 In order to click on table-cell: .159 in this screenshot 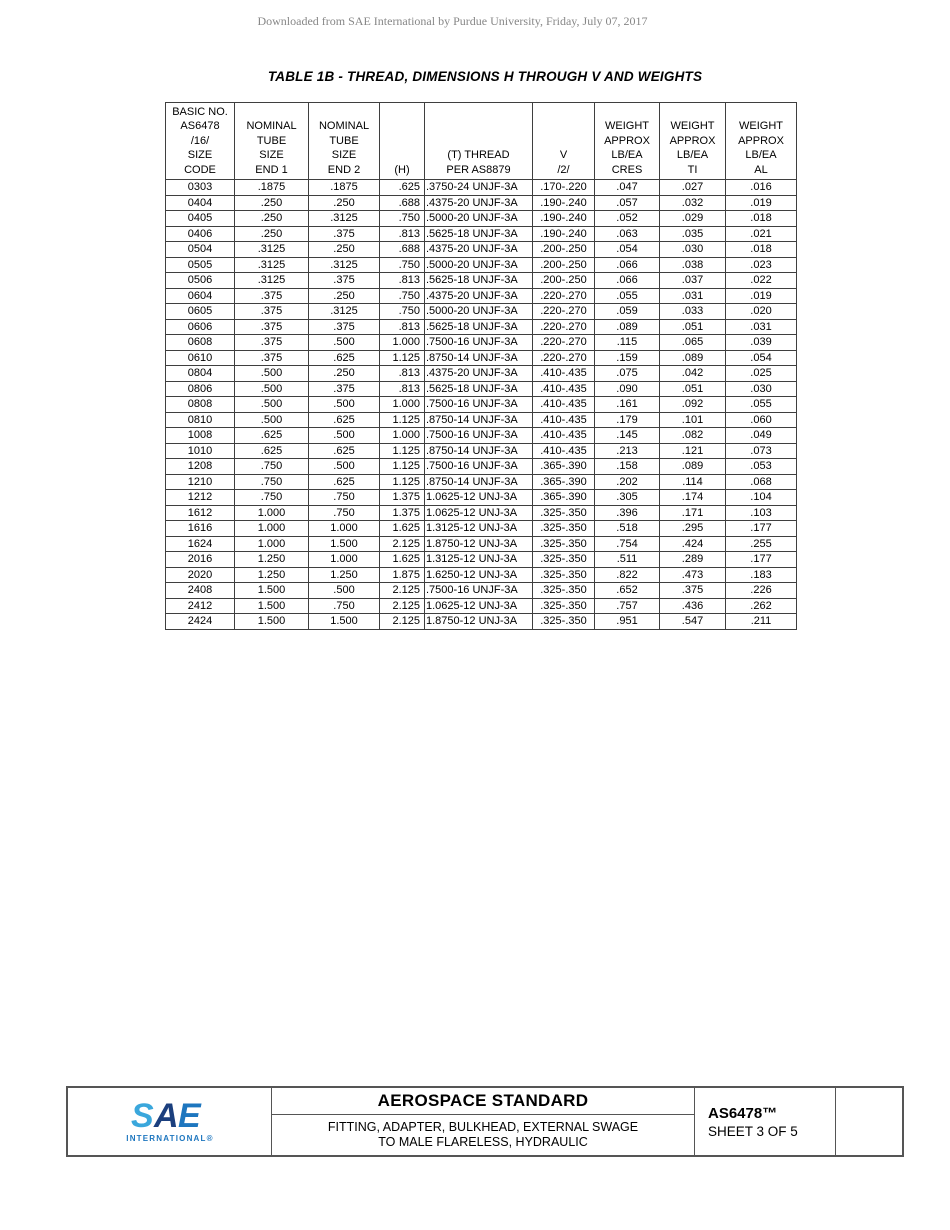, I will do `click(627, 357)`.